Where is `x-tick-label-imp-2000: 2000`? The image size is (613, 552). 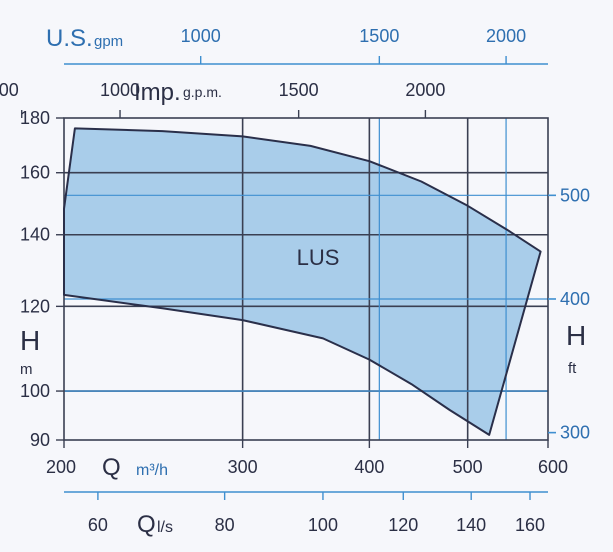 x-tick-label-imp-2000: 2000 is located at coordinates (425, 90).